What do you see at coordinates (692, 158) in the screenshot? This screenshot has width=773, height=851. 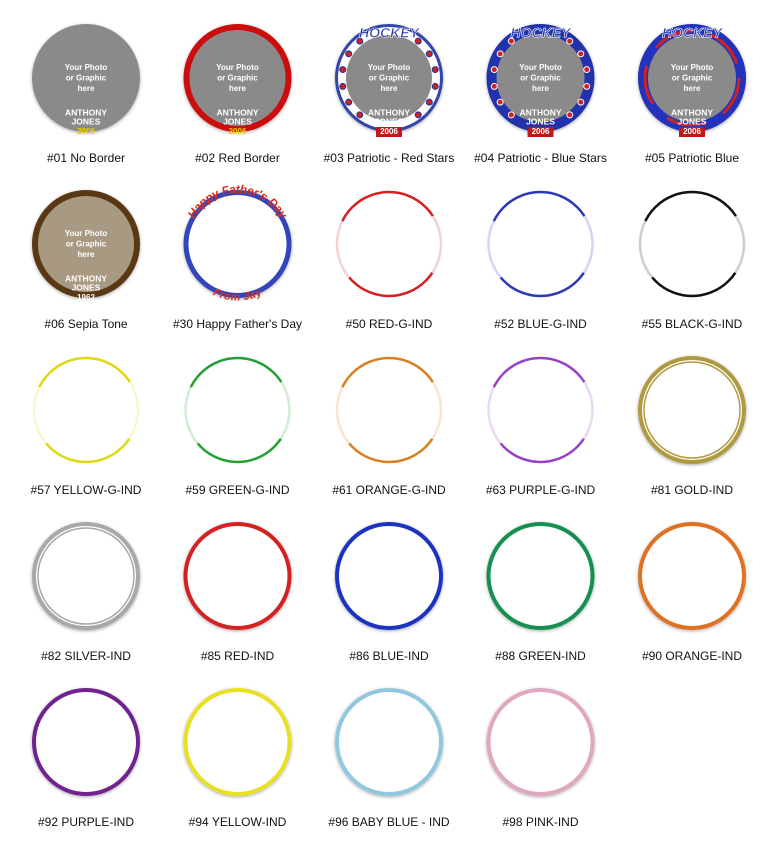 I see `option-label: #05 Patriotic Blue` at bounding box center [692, 158].